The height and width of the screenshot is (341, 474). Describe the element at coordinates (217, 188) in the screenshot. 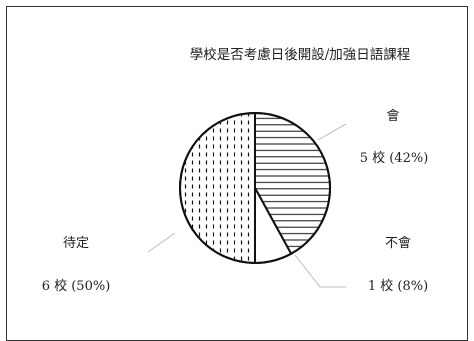

I see `pie-slice-undecided` at that location.